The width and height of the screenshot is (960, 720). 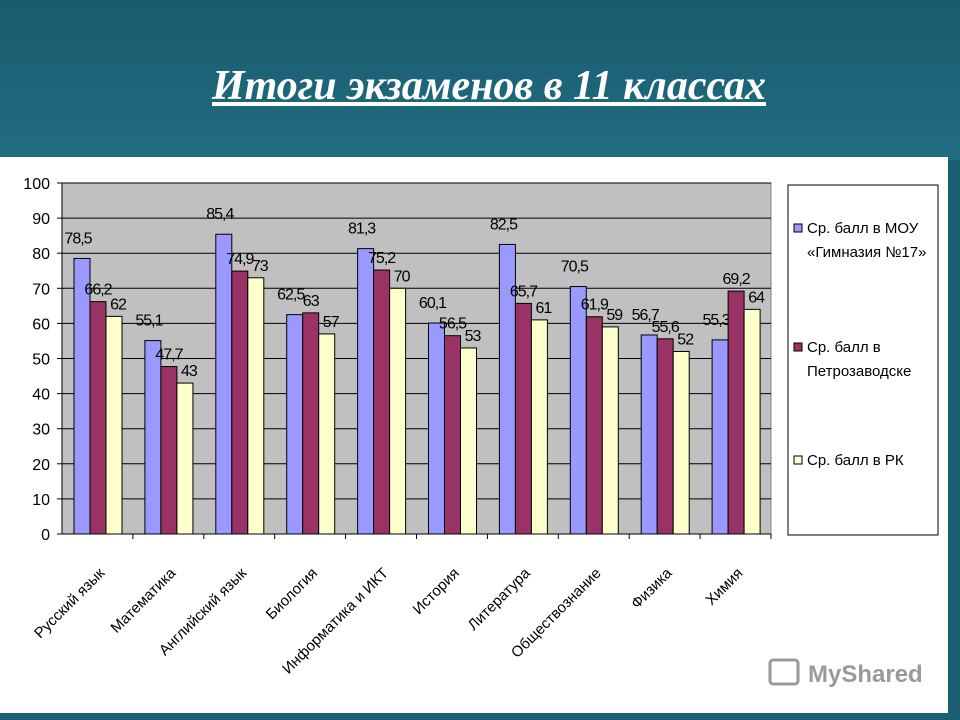 I want to click on data-label: 43, so click(x=189, y=371).